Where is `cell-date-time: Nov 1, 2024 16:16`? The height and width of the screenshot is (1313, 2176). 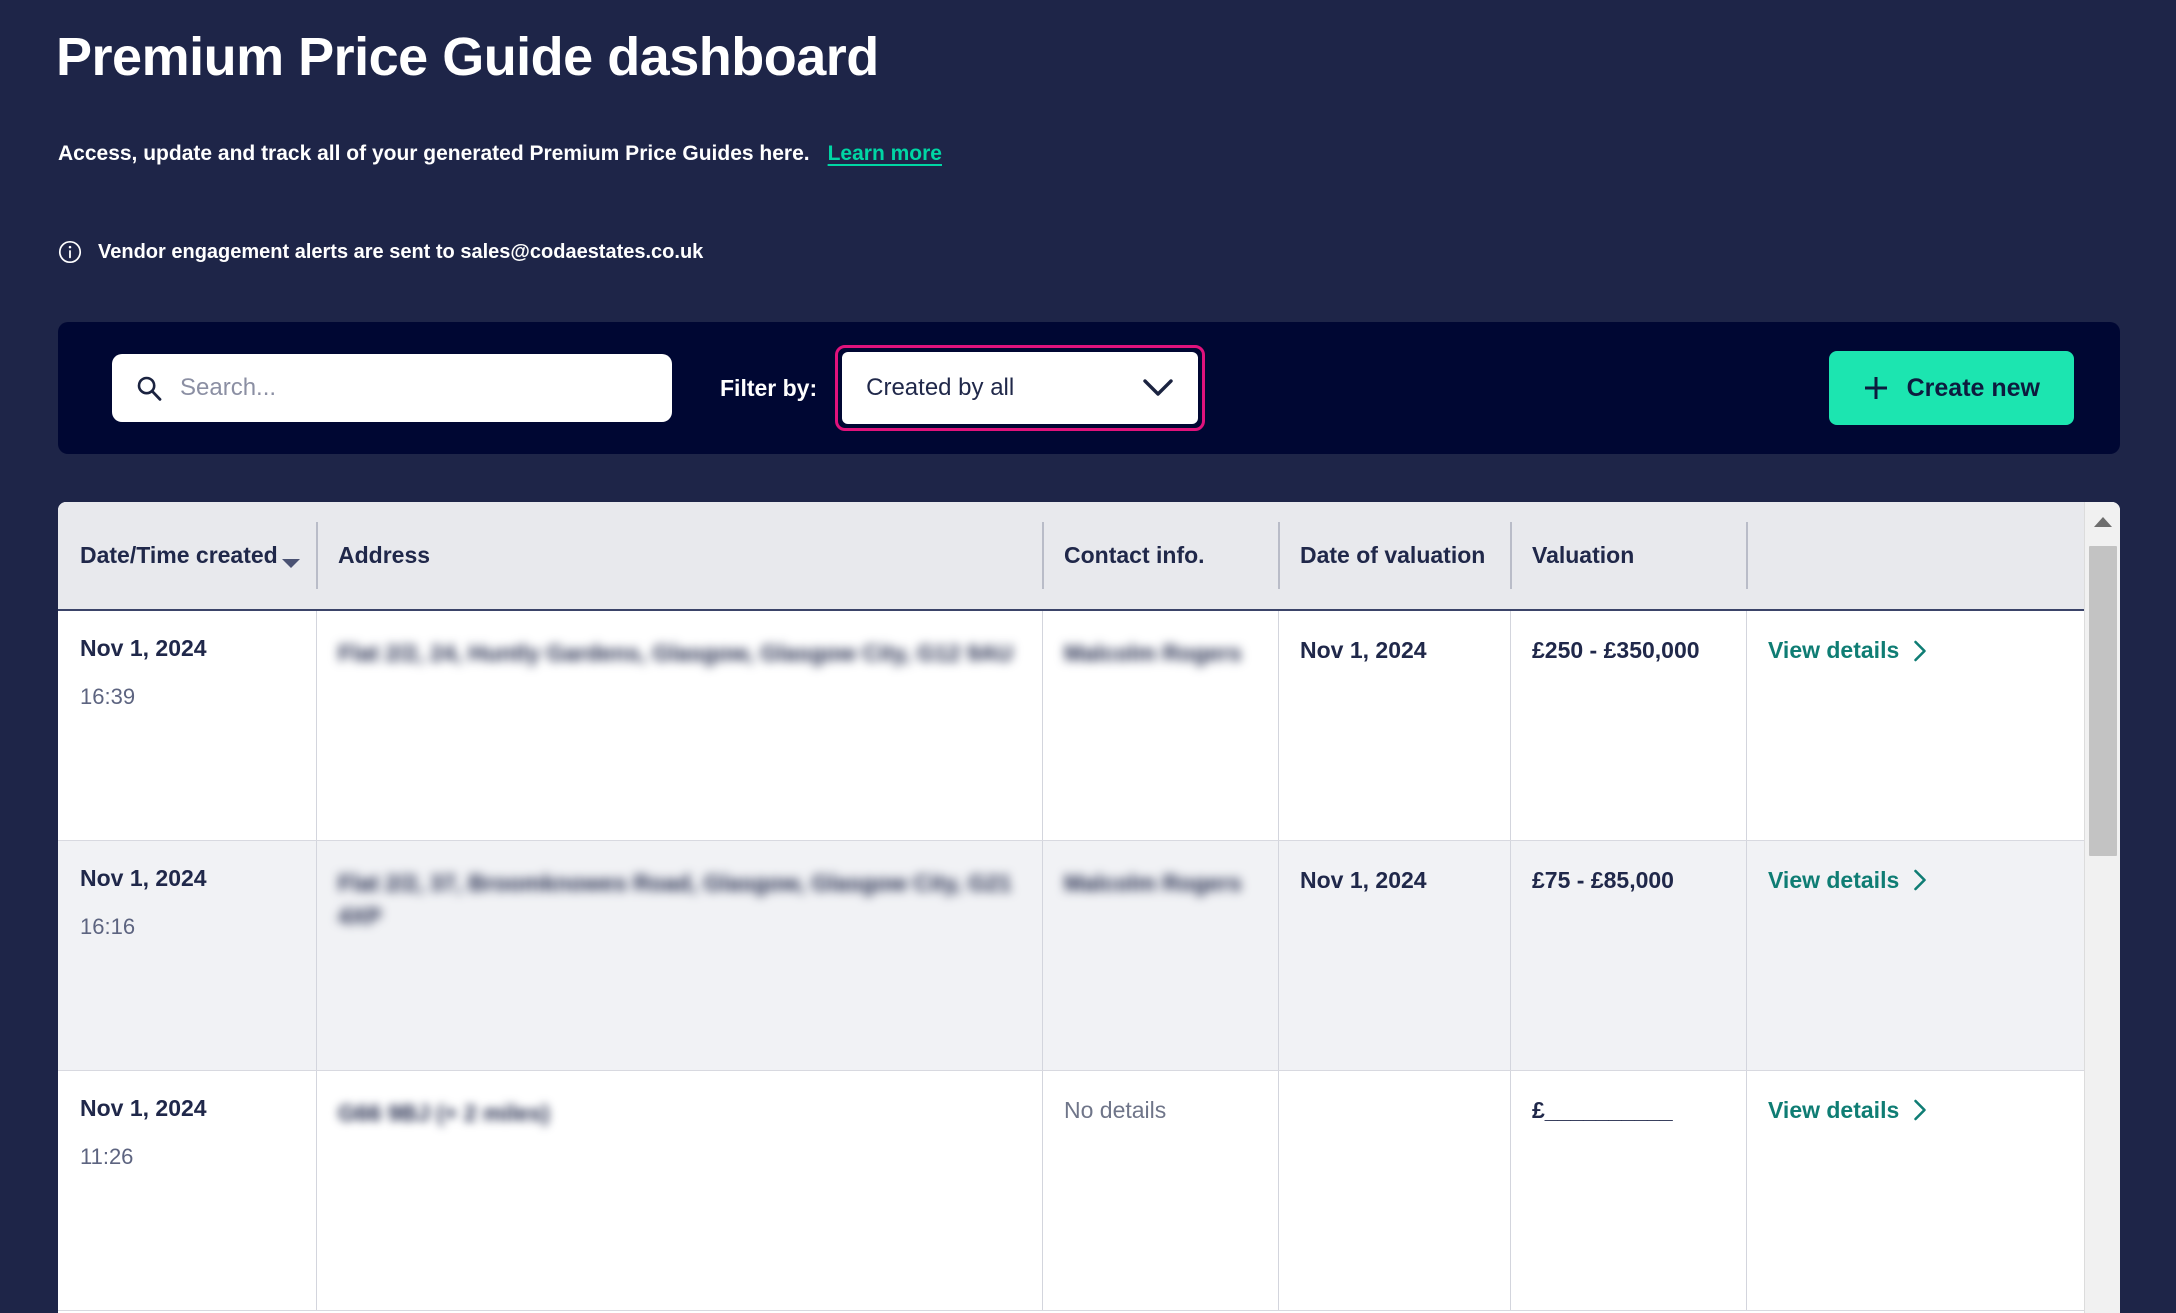 cell-date-time: Nov 1, 2024 16:16 is located at coordinates (187, 955).